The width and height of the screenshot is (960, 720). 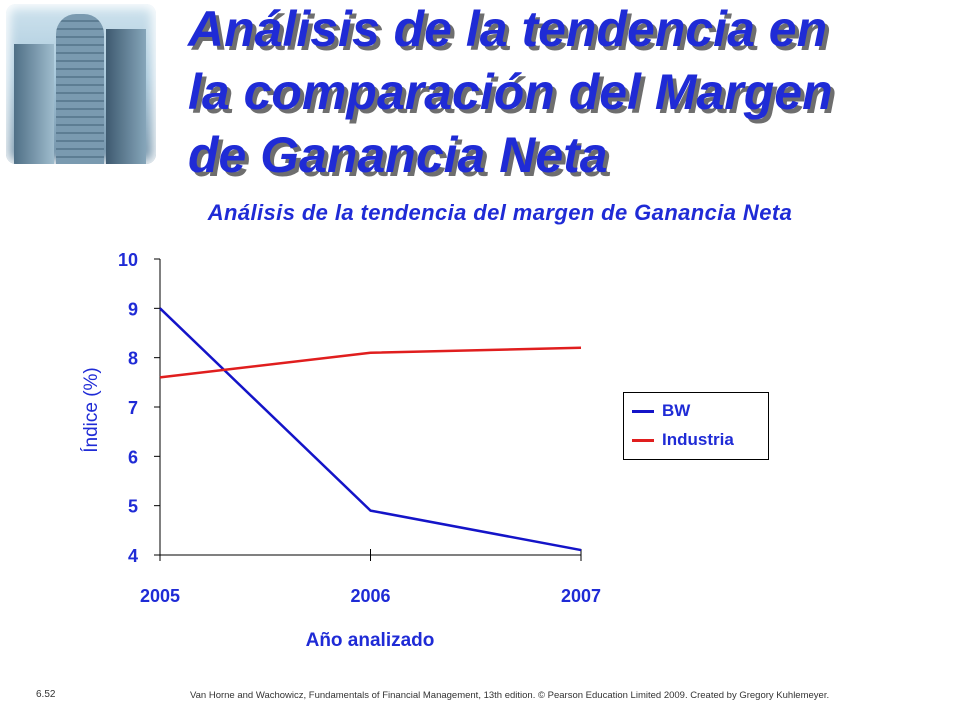 What do you see at coordinates (46, 694) in the screenshot?
I see `page-number: 6.52` at bounding box center [46, 694].